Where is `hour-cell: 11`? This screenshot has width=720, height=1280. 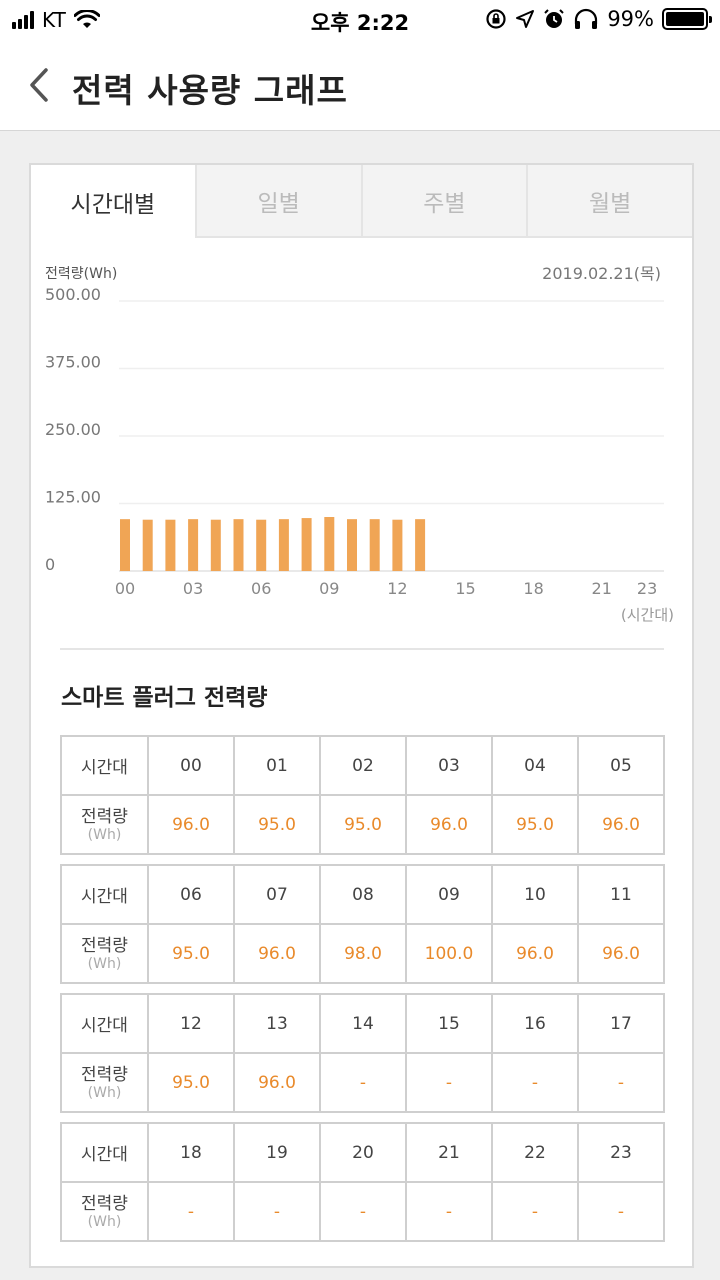
hour-cell: 11 is located at coordinates (621, 894).